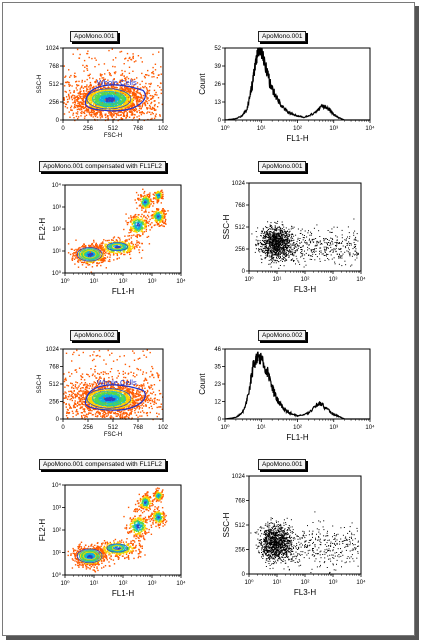 This screenshot has height=642, width=422. What do you see at coordinates (57, 273) in the screenshot?
I see `y-tick-label: 10⁰` at bounding box center [57, 273].